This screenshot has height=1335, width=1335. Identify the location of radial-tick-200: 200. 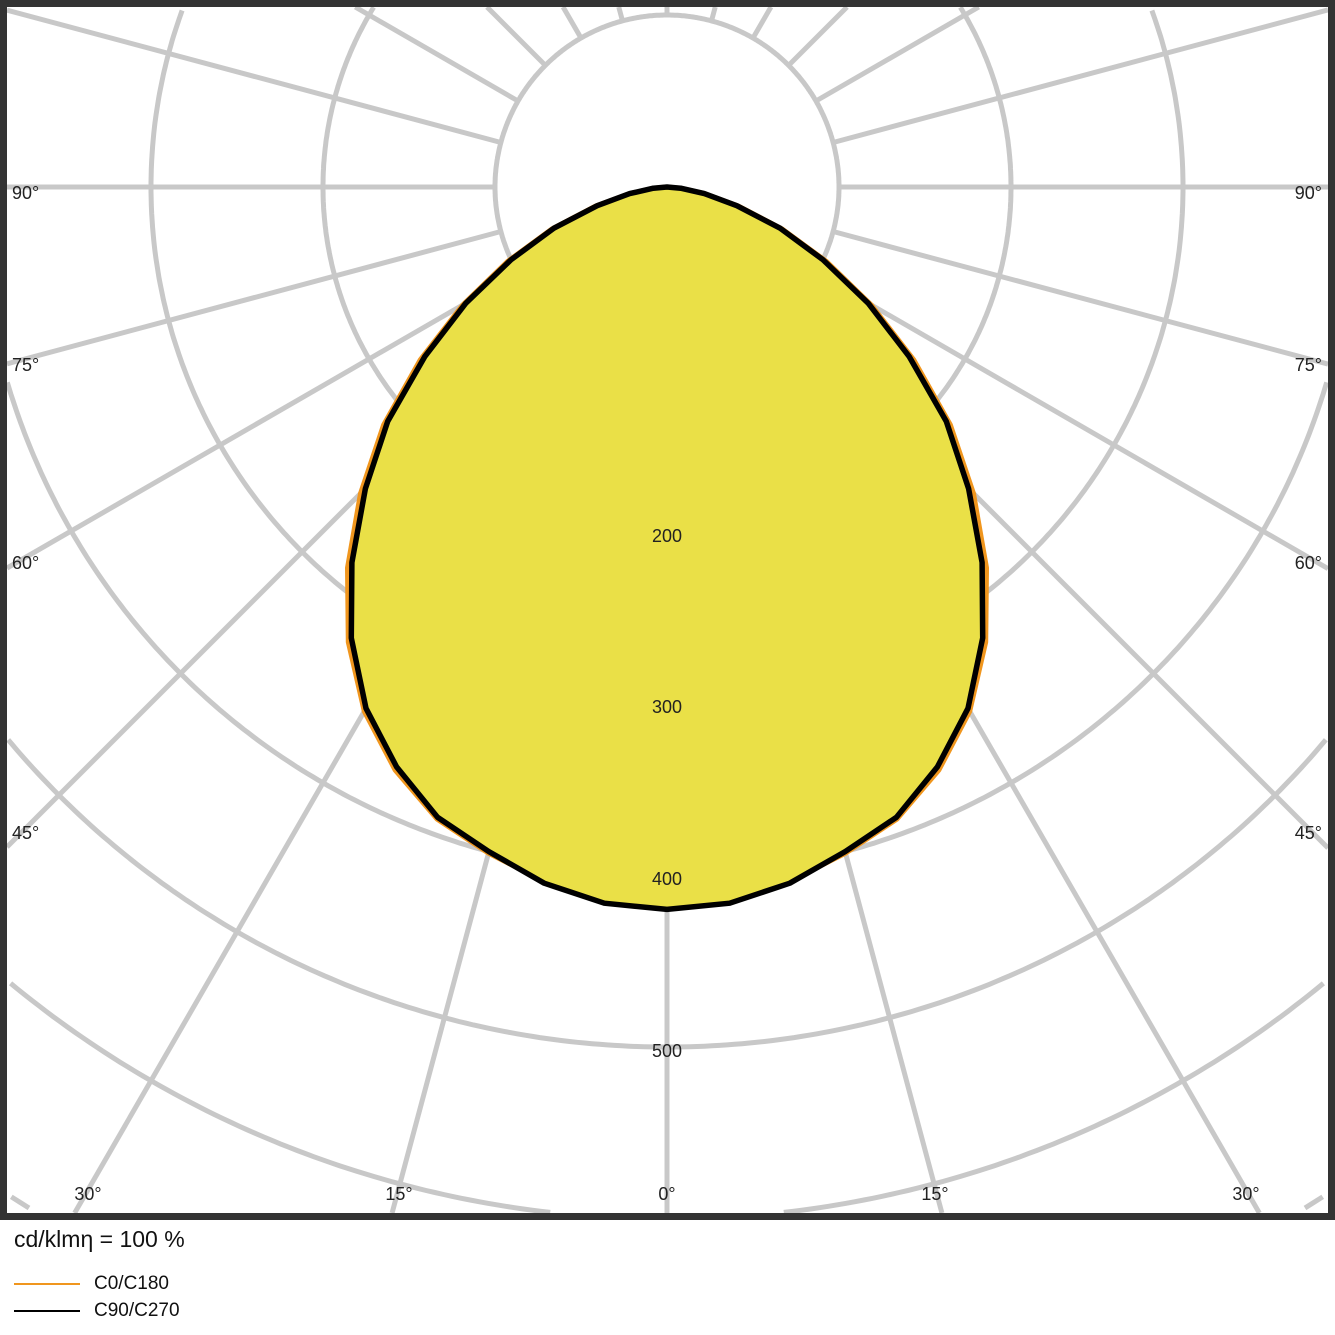
(667, 536).